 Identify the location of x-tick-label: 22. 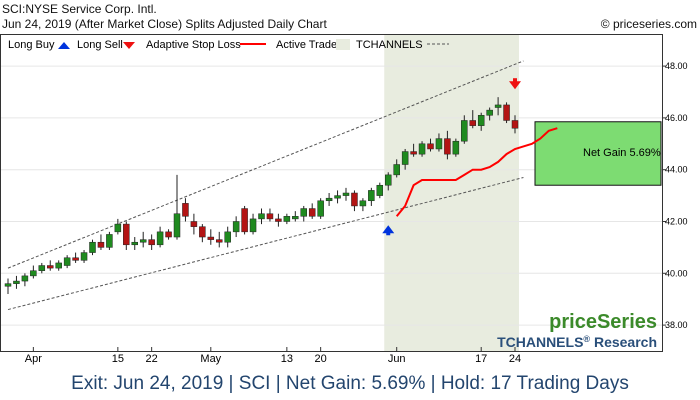
(152, 359).